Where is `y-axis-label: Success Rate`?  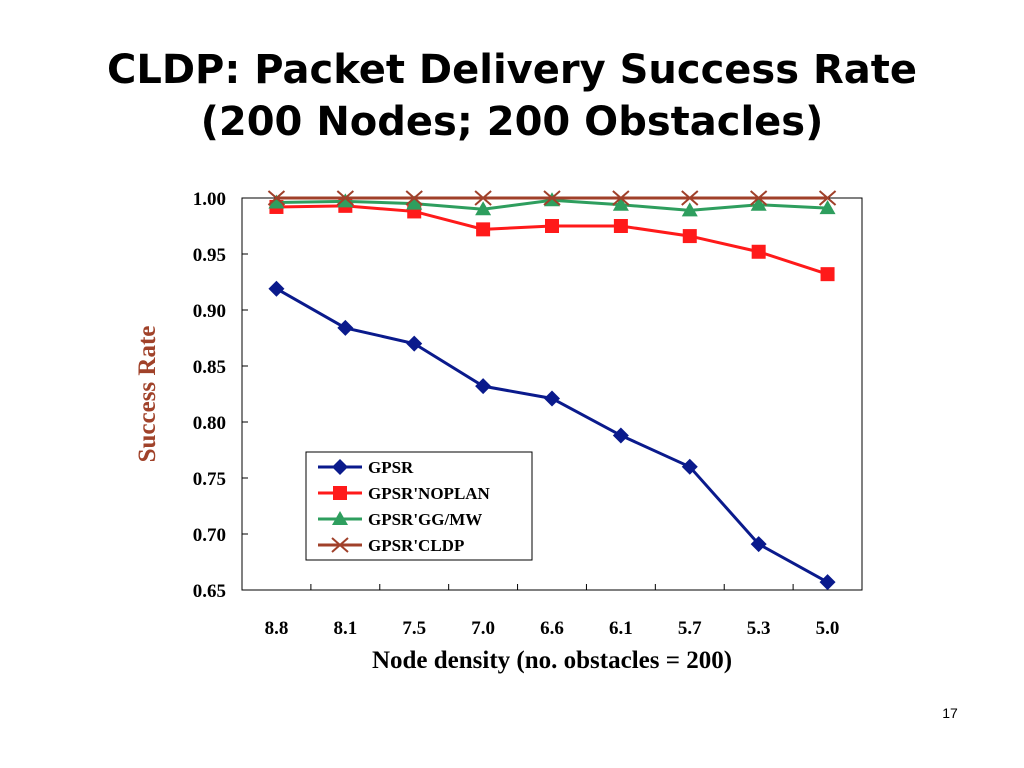
y-axis-label: Success Rate is located at coordinates (147, 394).